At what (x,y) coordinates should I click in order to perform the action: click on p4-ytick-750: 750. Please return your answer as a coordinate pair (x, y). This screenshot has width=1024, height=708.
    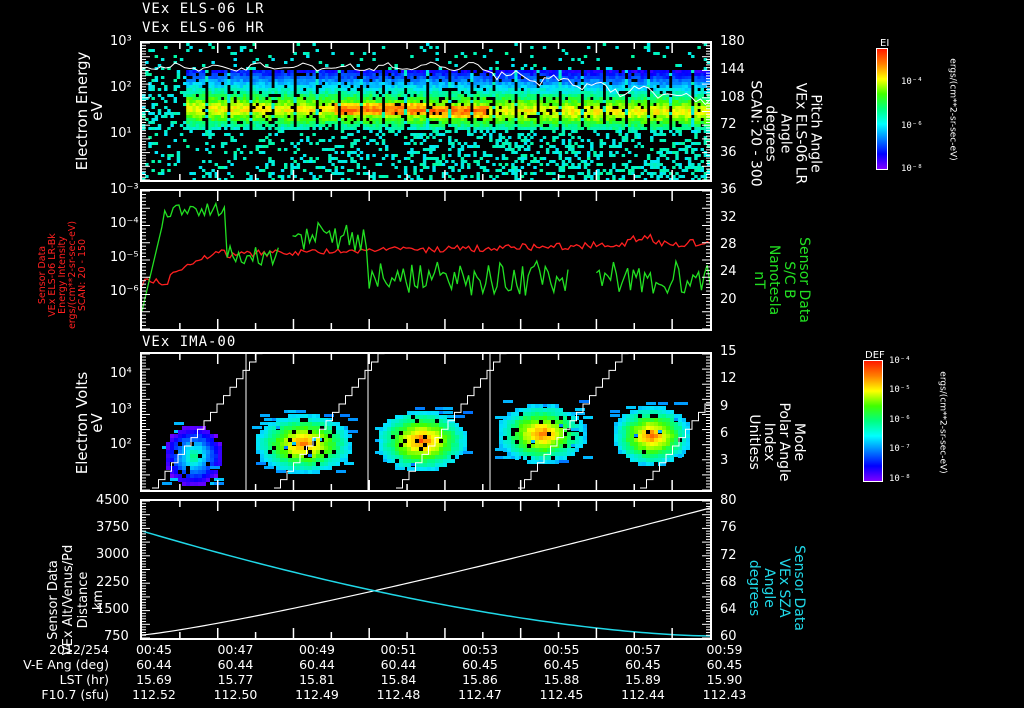
    Looking at the image, I should click on (116, 636).